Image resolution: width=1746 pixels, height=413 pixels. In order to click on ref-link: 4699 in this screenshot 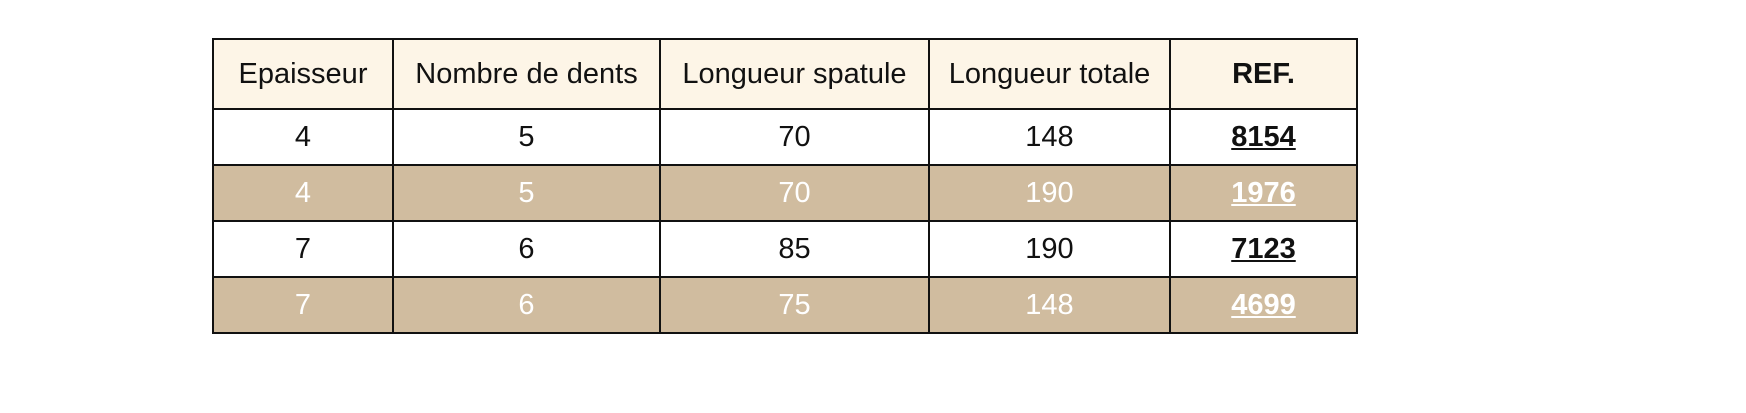, I will do `click(1263, 304)`.